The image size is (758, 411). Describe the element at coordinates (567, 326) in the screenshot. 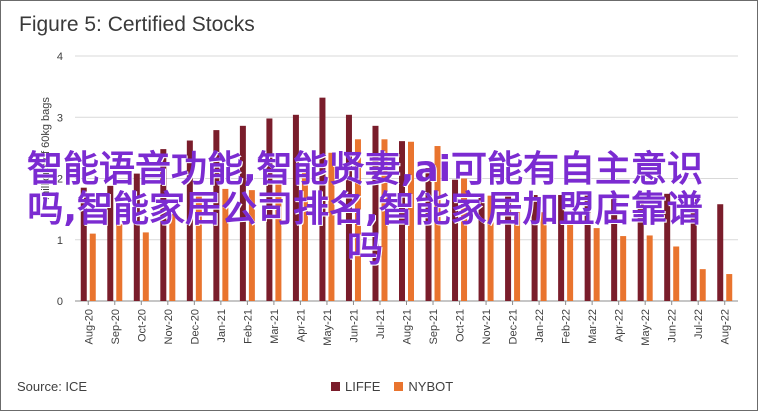

I see `x-tick-label: Feb-22` at that location.